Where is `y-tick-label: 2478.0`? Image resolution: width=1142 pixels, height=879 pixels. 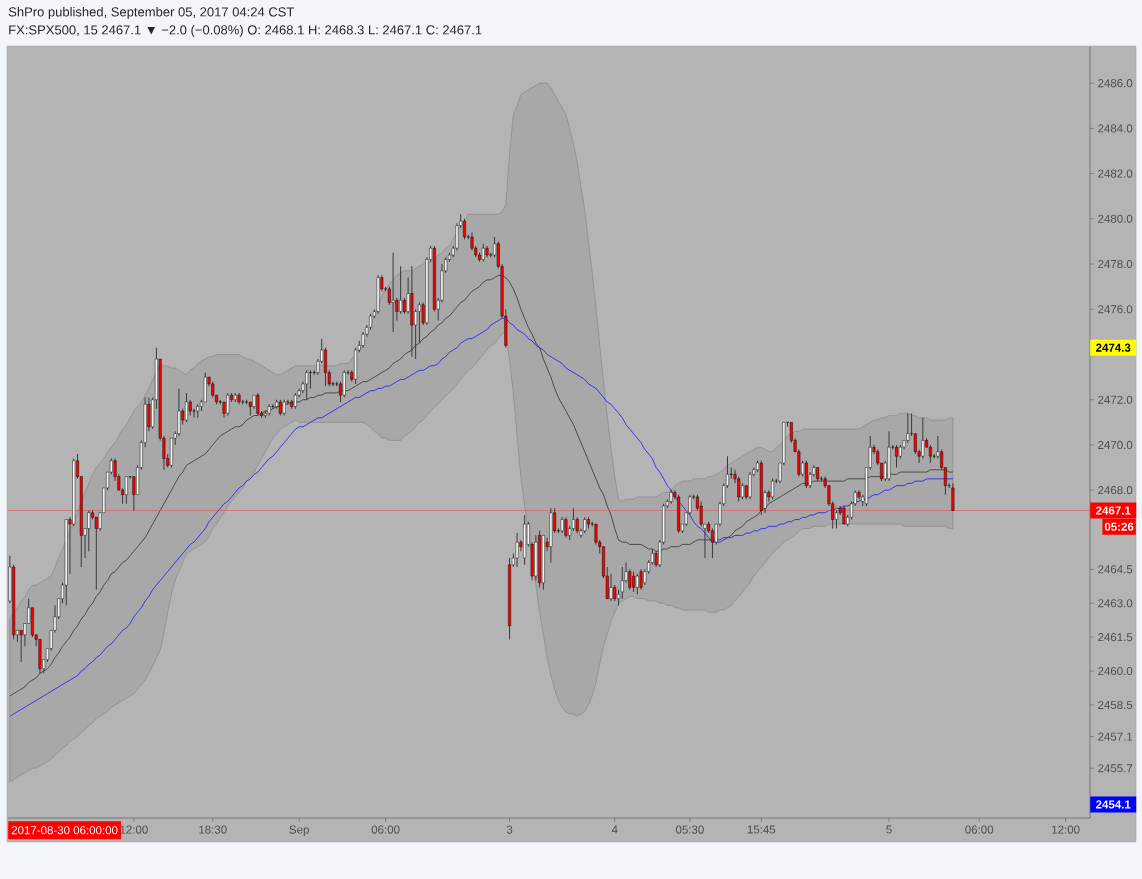 y-tick-label: 2478.0 is located at coordinates (1115, 264).